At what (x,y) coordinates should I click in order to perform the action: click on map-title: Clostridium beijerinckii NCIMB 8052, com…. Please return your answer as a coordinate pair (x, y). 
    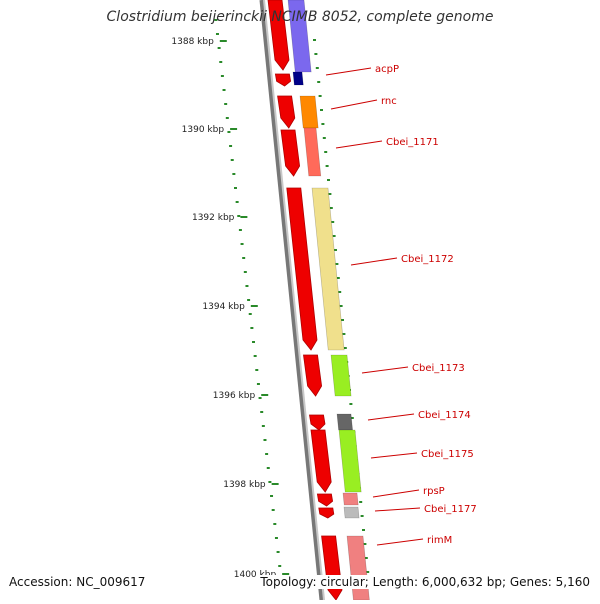
    Looking at the image, I should click on (300, 17).